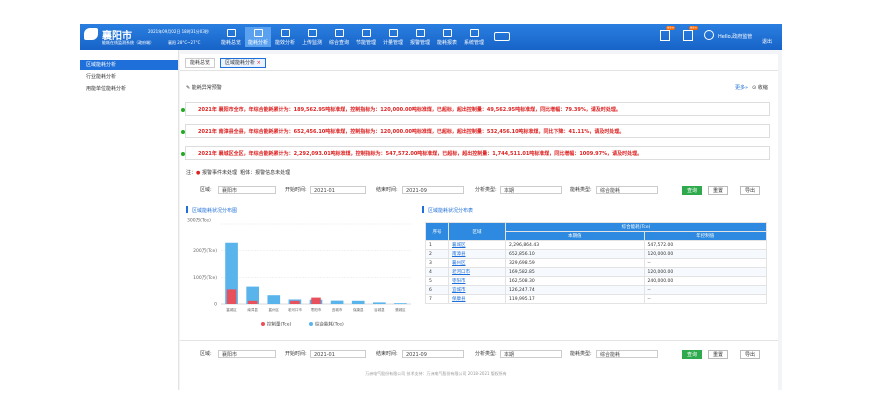 The width and height of the screenshot is (872, 412). I want to click on logout: 退出, so click(767, 42).